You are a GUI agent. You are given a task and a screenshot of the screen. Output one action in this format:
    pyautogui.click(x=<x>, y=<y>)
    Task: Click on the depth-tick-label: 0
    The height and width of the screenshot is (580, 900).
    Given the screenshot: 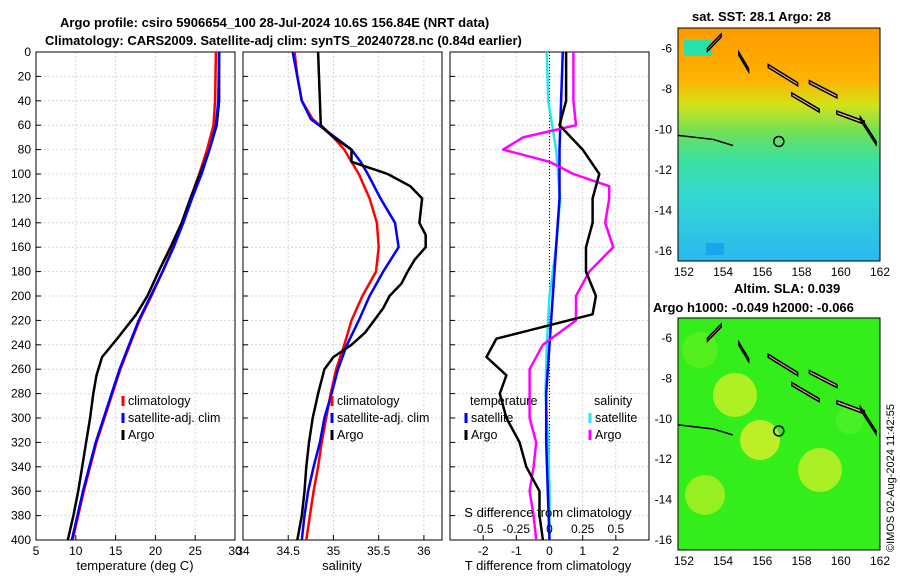 What is the action you would take?
    pyautogui.click(x=27, y=52)
    